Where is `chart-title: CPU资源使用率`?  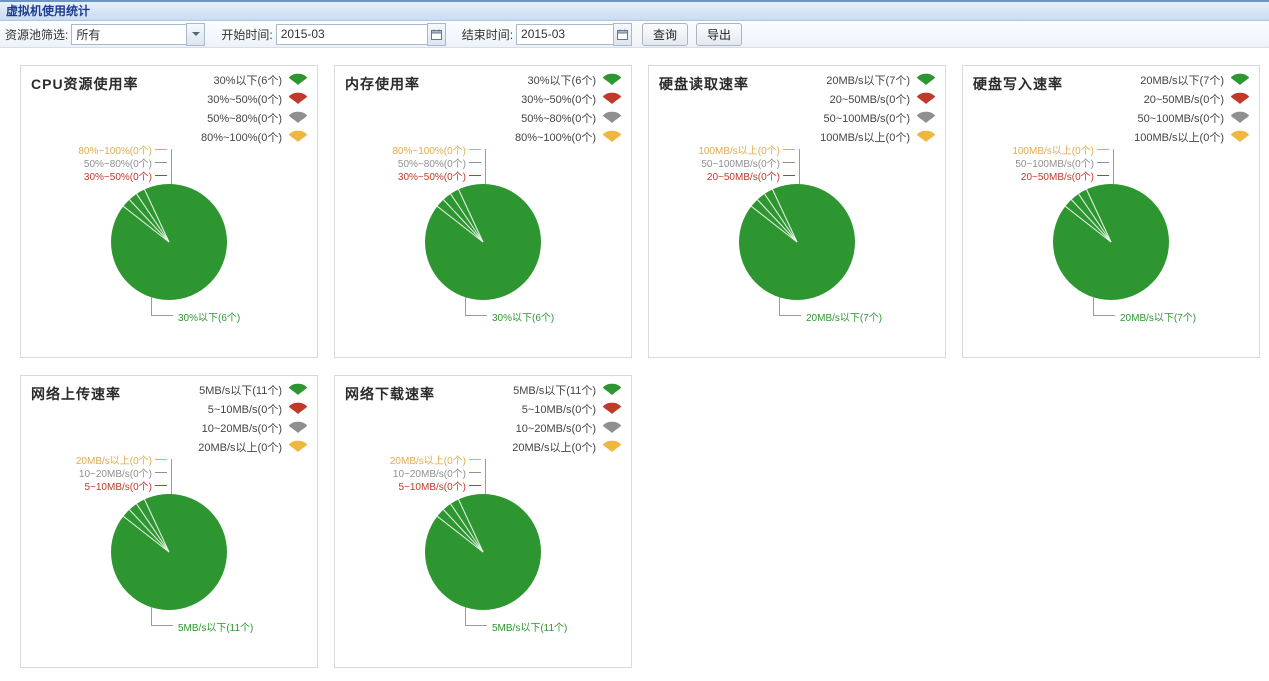
chart-title: CPU资源使用率 is located at coordinates (85, 84).